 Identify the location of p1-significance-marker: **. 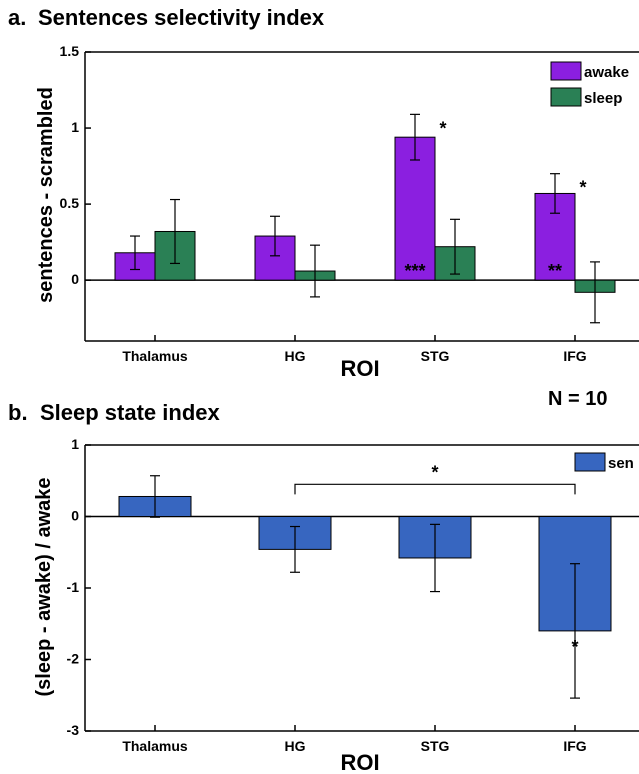
(555, 271).